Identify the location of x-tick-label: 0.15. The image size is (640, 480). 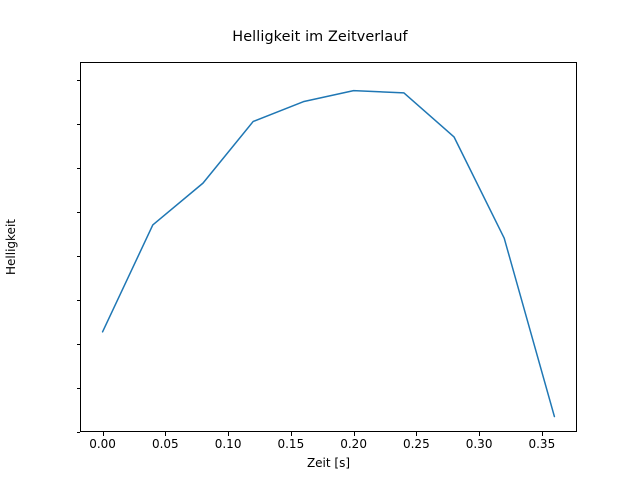
(291, 444).